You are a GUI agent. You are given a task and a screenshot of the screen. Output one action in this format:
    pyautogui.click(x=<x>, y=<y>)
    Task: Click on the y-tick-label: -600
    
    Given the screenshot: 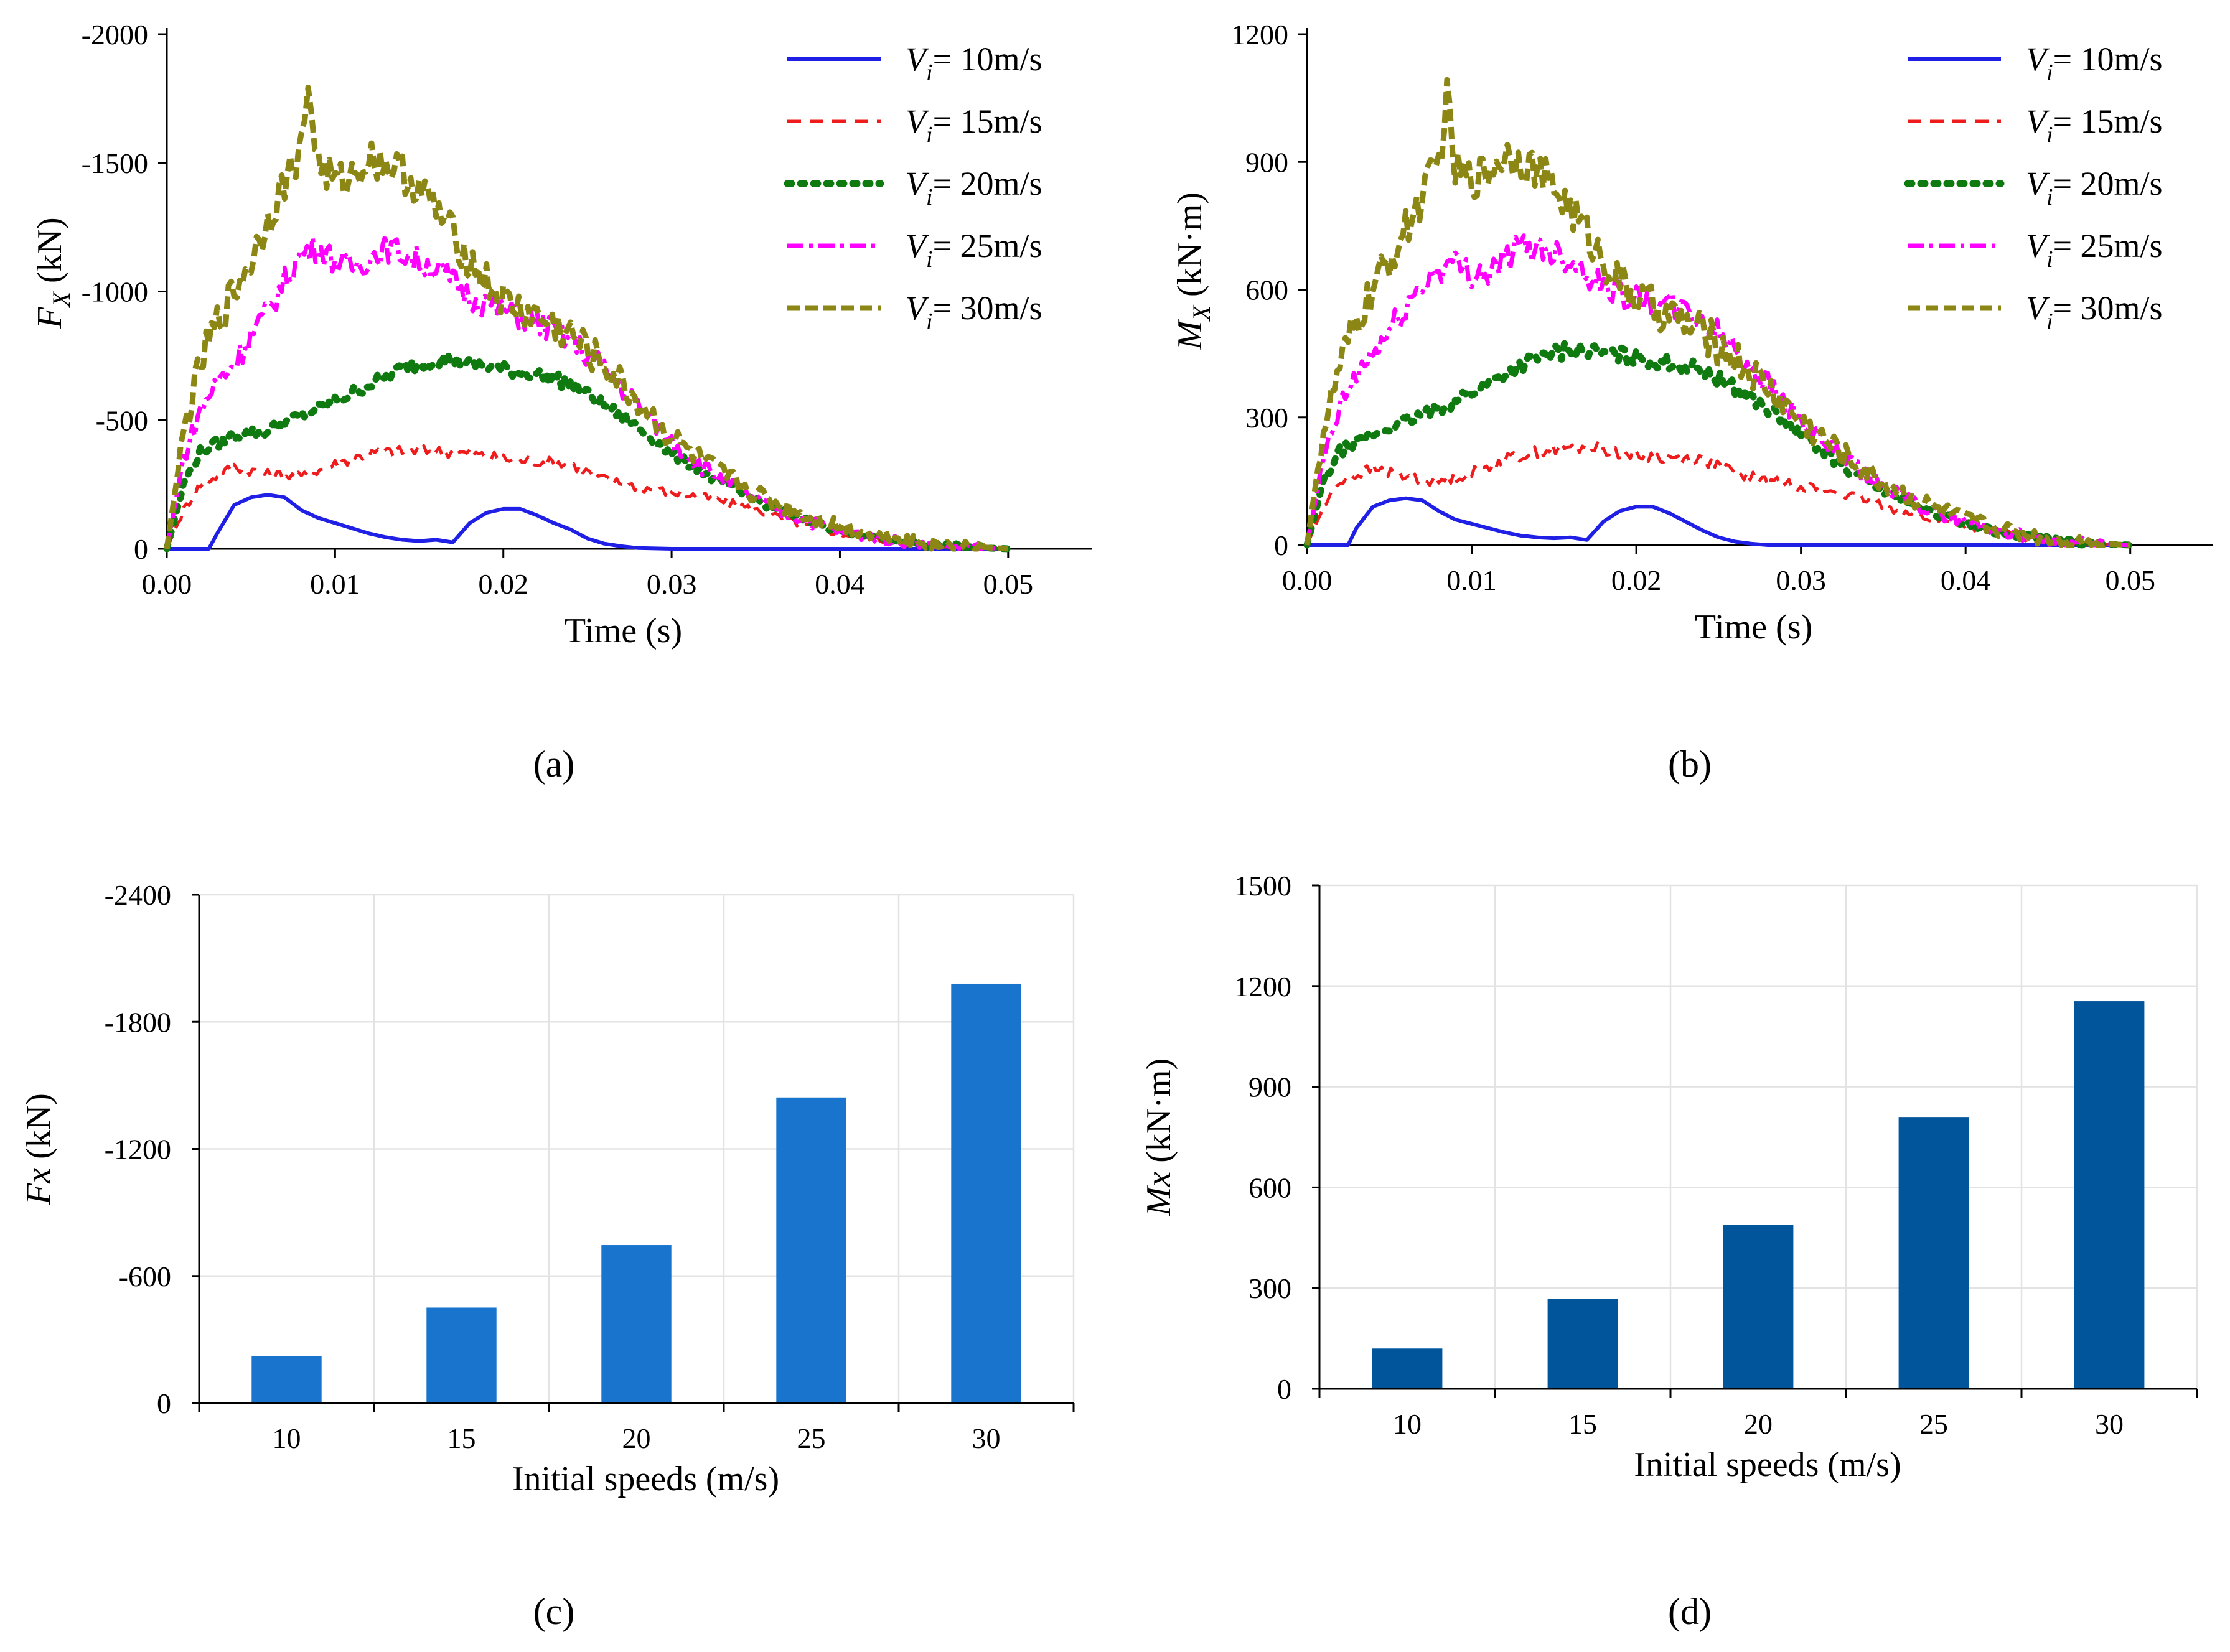 What is the action you would take?
    pyautogui.click(x=145, y=1277)
    